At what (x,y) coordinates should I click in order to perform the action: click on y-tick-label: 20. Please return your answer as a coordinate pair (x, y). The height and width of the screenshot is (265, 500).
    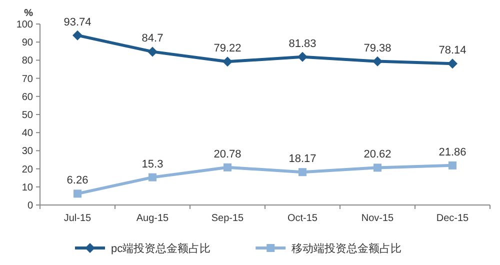
    Looking at the image, I should click on (28, 170).